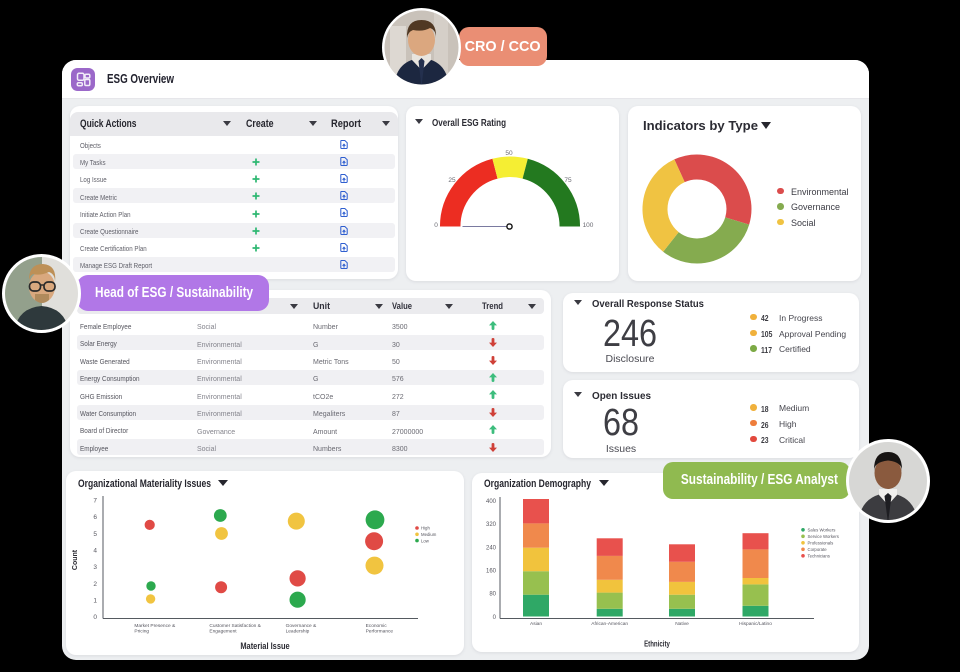  Describe the element at coordinates (823, 536) in the screenshot. I see `svg-text: Service Workers` at that location.